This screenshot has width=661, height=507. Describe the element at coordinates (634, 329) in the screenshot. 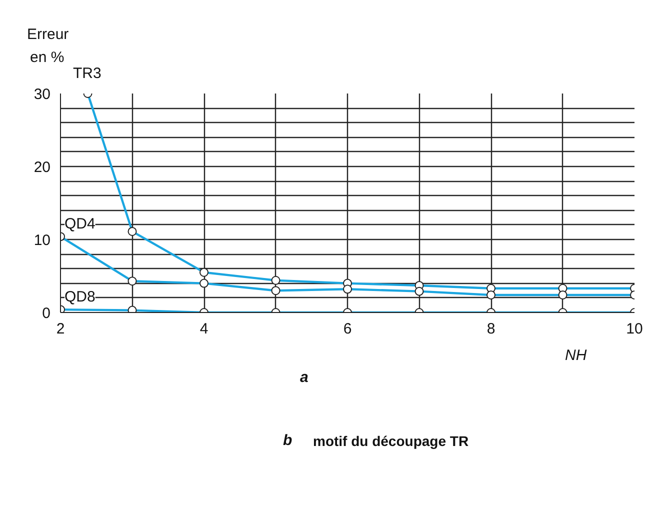

I see `x-tick-label: 10` at that location.